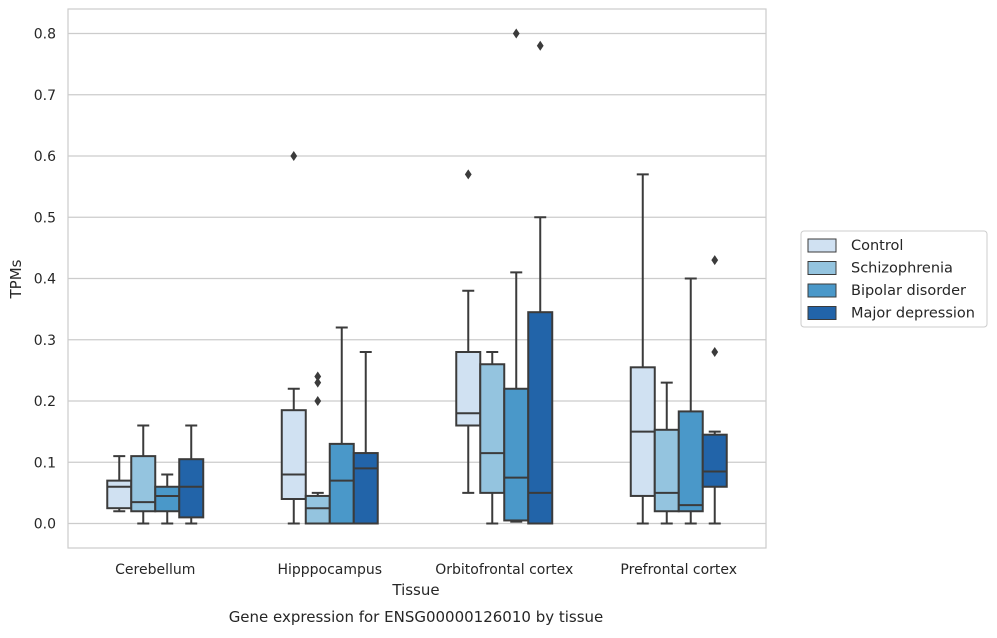 The height and width of the screenshot is (638, 997). What do you see at coordinates (155, 570) in the screenshot?
I see `x-tick-label: Cerebellum` at bounding box center [155, 570].